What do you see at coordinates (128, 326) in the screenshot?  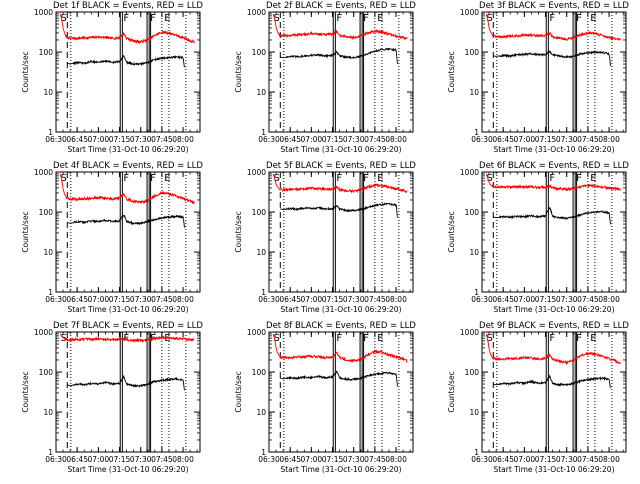 I see `panel-title: Det 7f BLACK = Events, RED = LLD` at bounding box center [128, 326].